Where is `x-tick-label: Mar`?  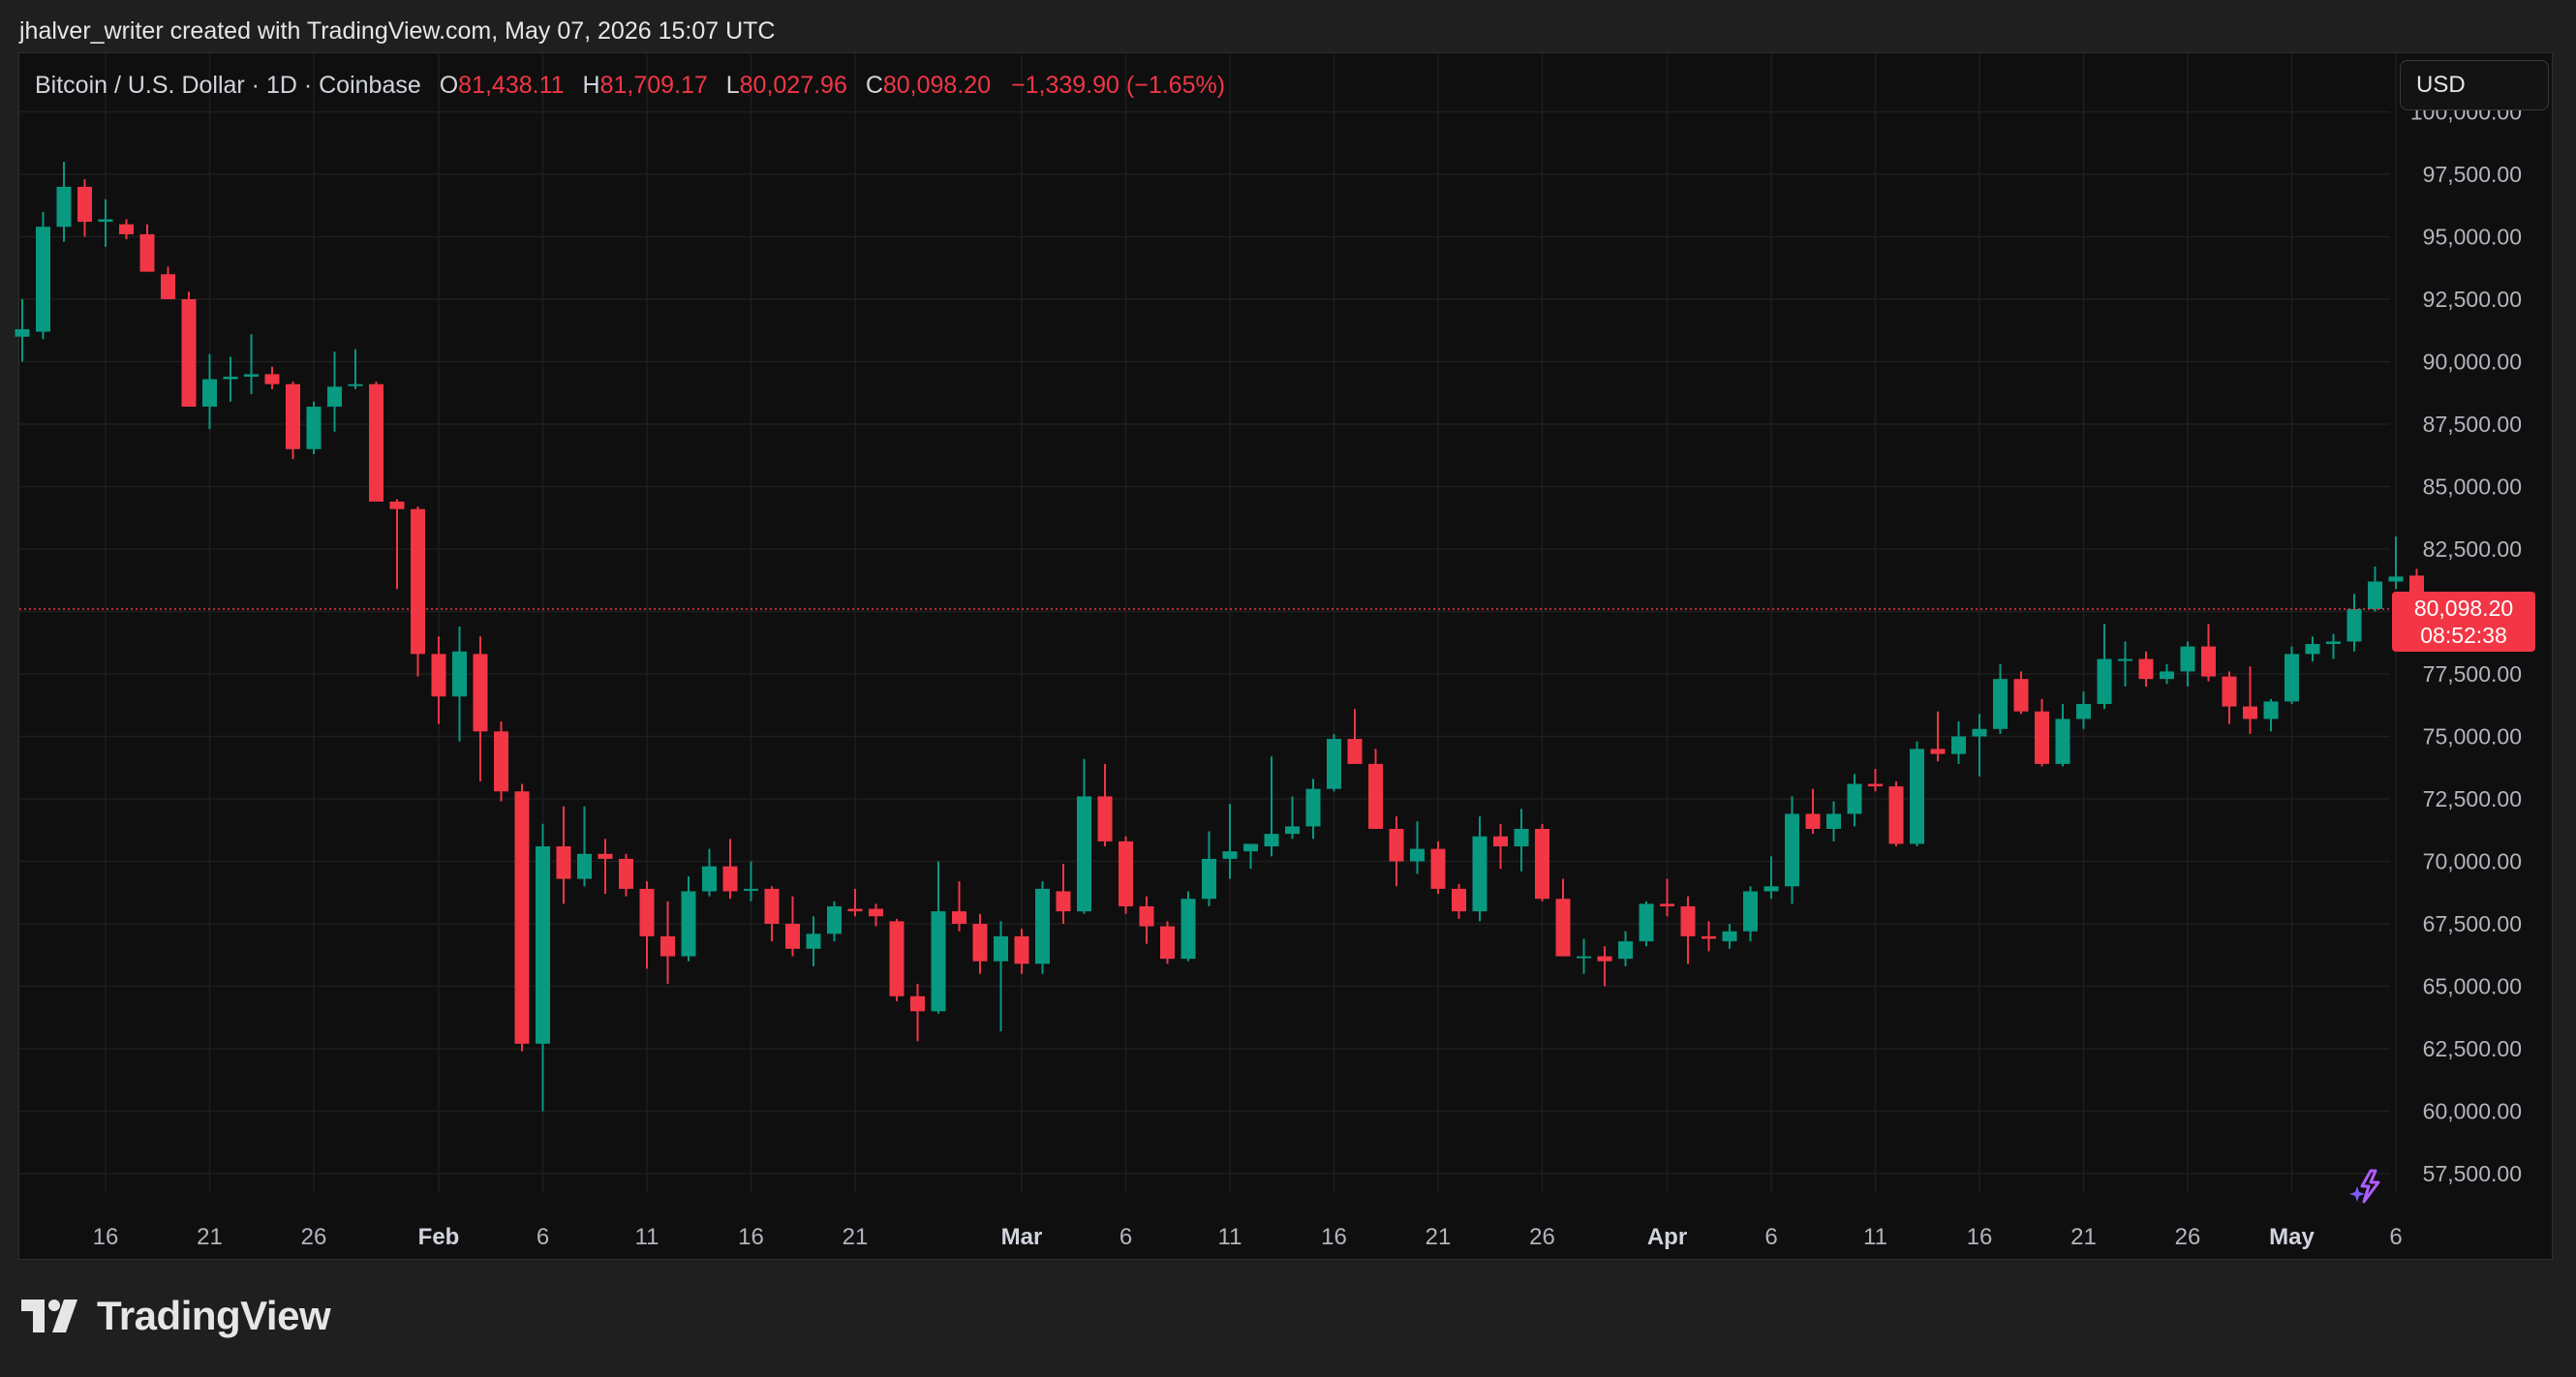 x-tick-label: Mar is located at coordinates (1022, 1237).